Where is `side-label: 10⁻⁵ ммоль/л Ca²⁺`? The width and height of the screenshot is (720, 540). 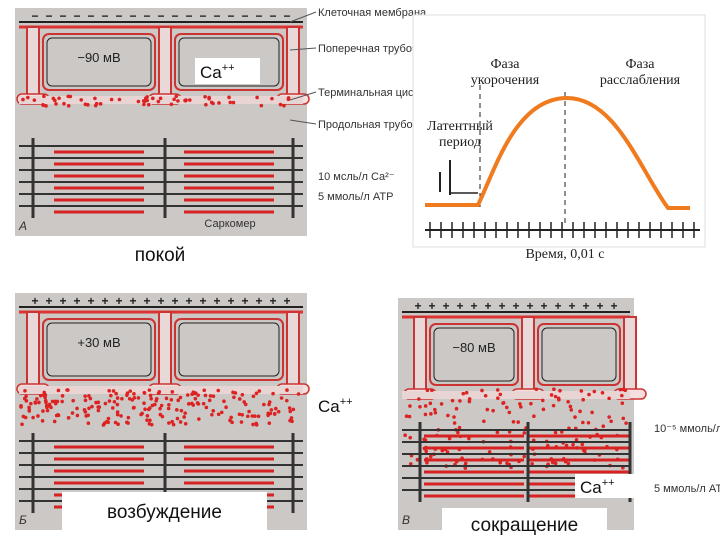 side-label: 10⁻⁵ ммоль/л Ca²⁺ is located at coordinates (687, 429).